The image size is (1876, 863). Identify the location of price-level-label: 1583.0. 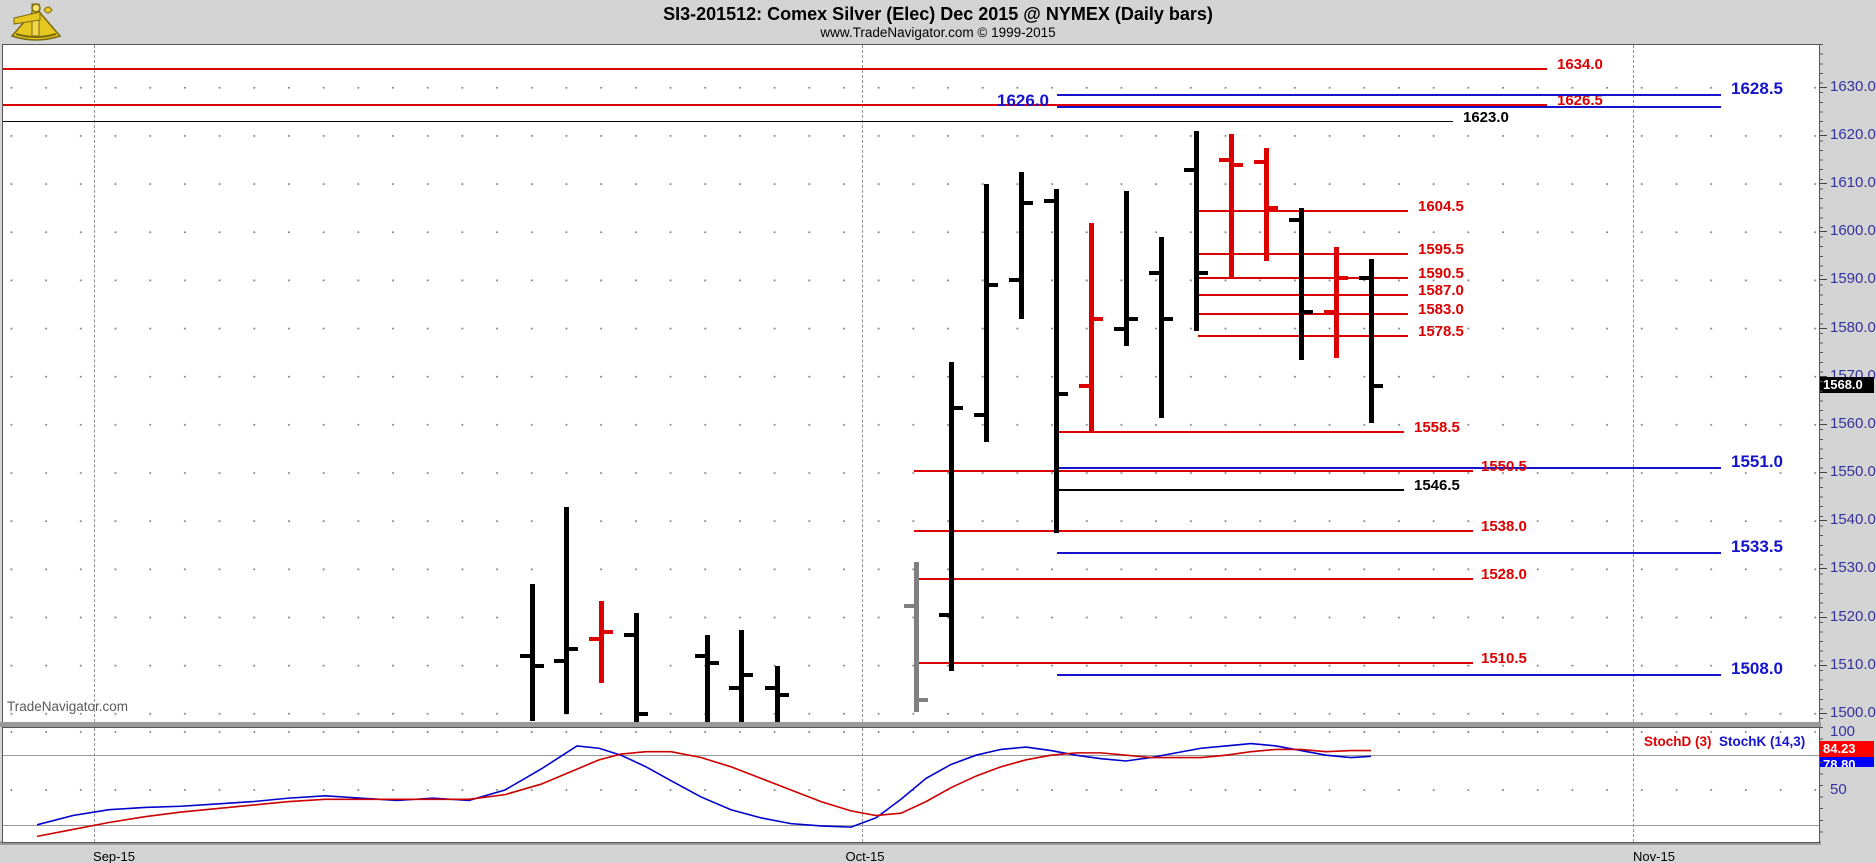
(1441, 310).